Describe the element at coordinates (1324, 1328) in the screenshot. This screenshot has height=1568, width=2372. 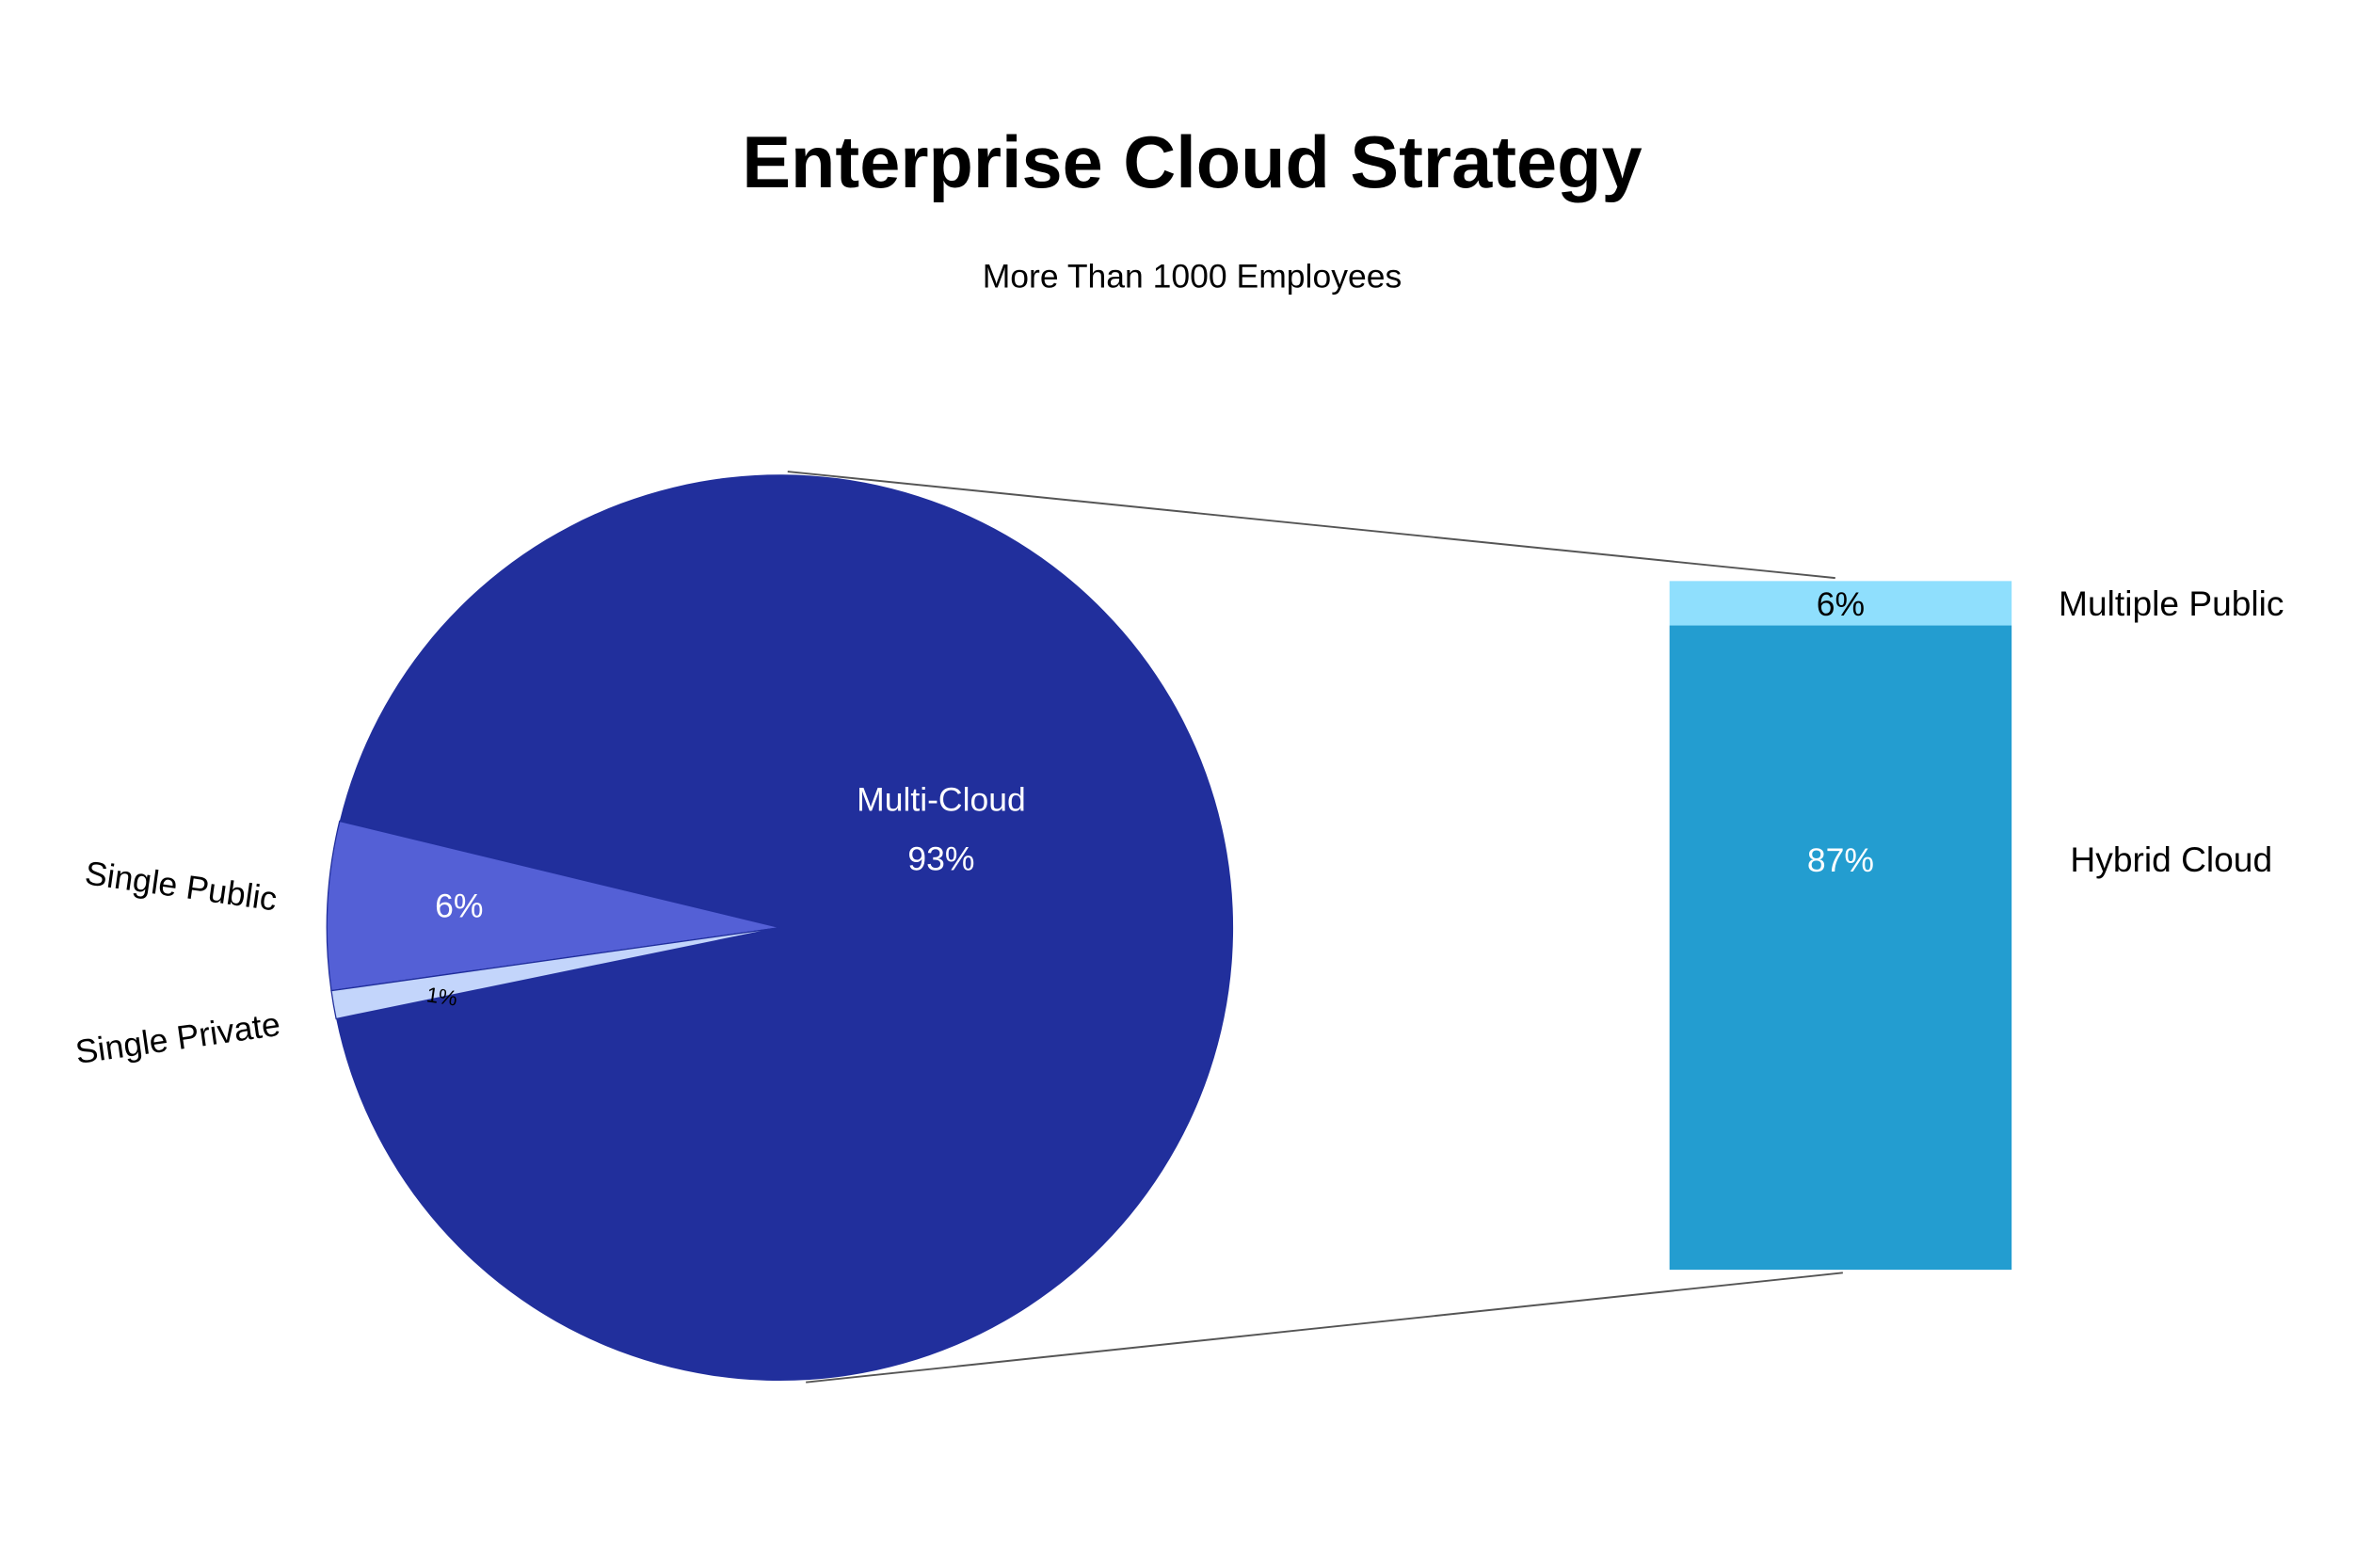
I see `connector-line-bottom` at that location.